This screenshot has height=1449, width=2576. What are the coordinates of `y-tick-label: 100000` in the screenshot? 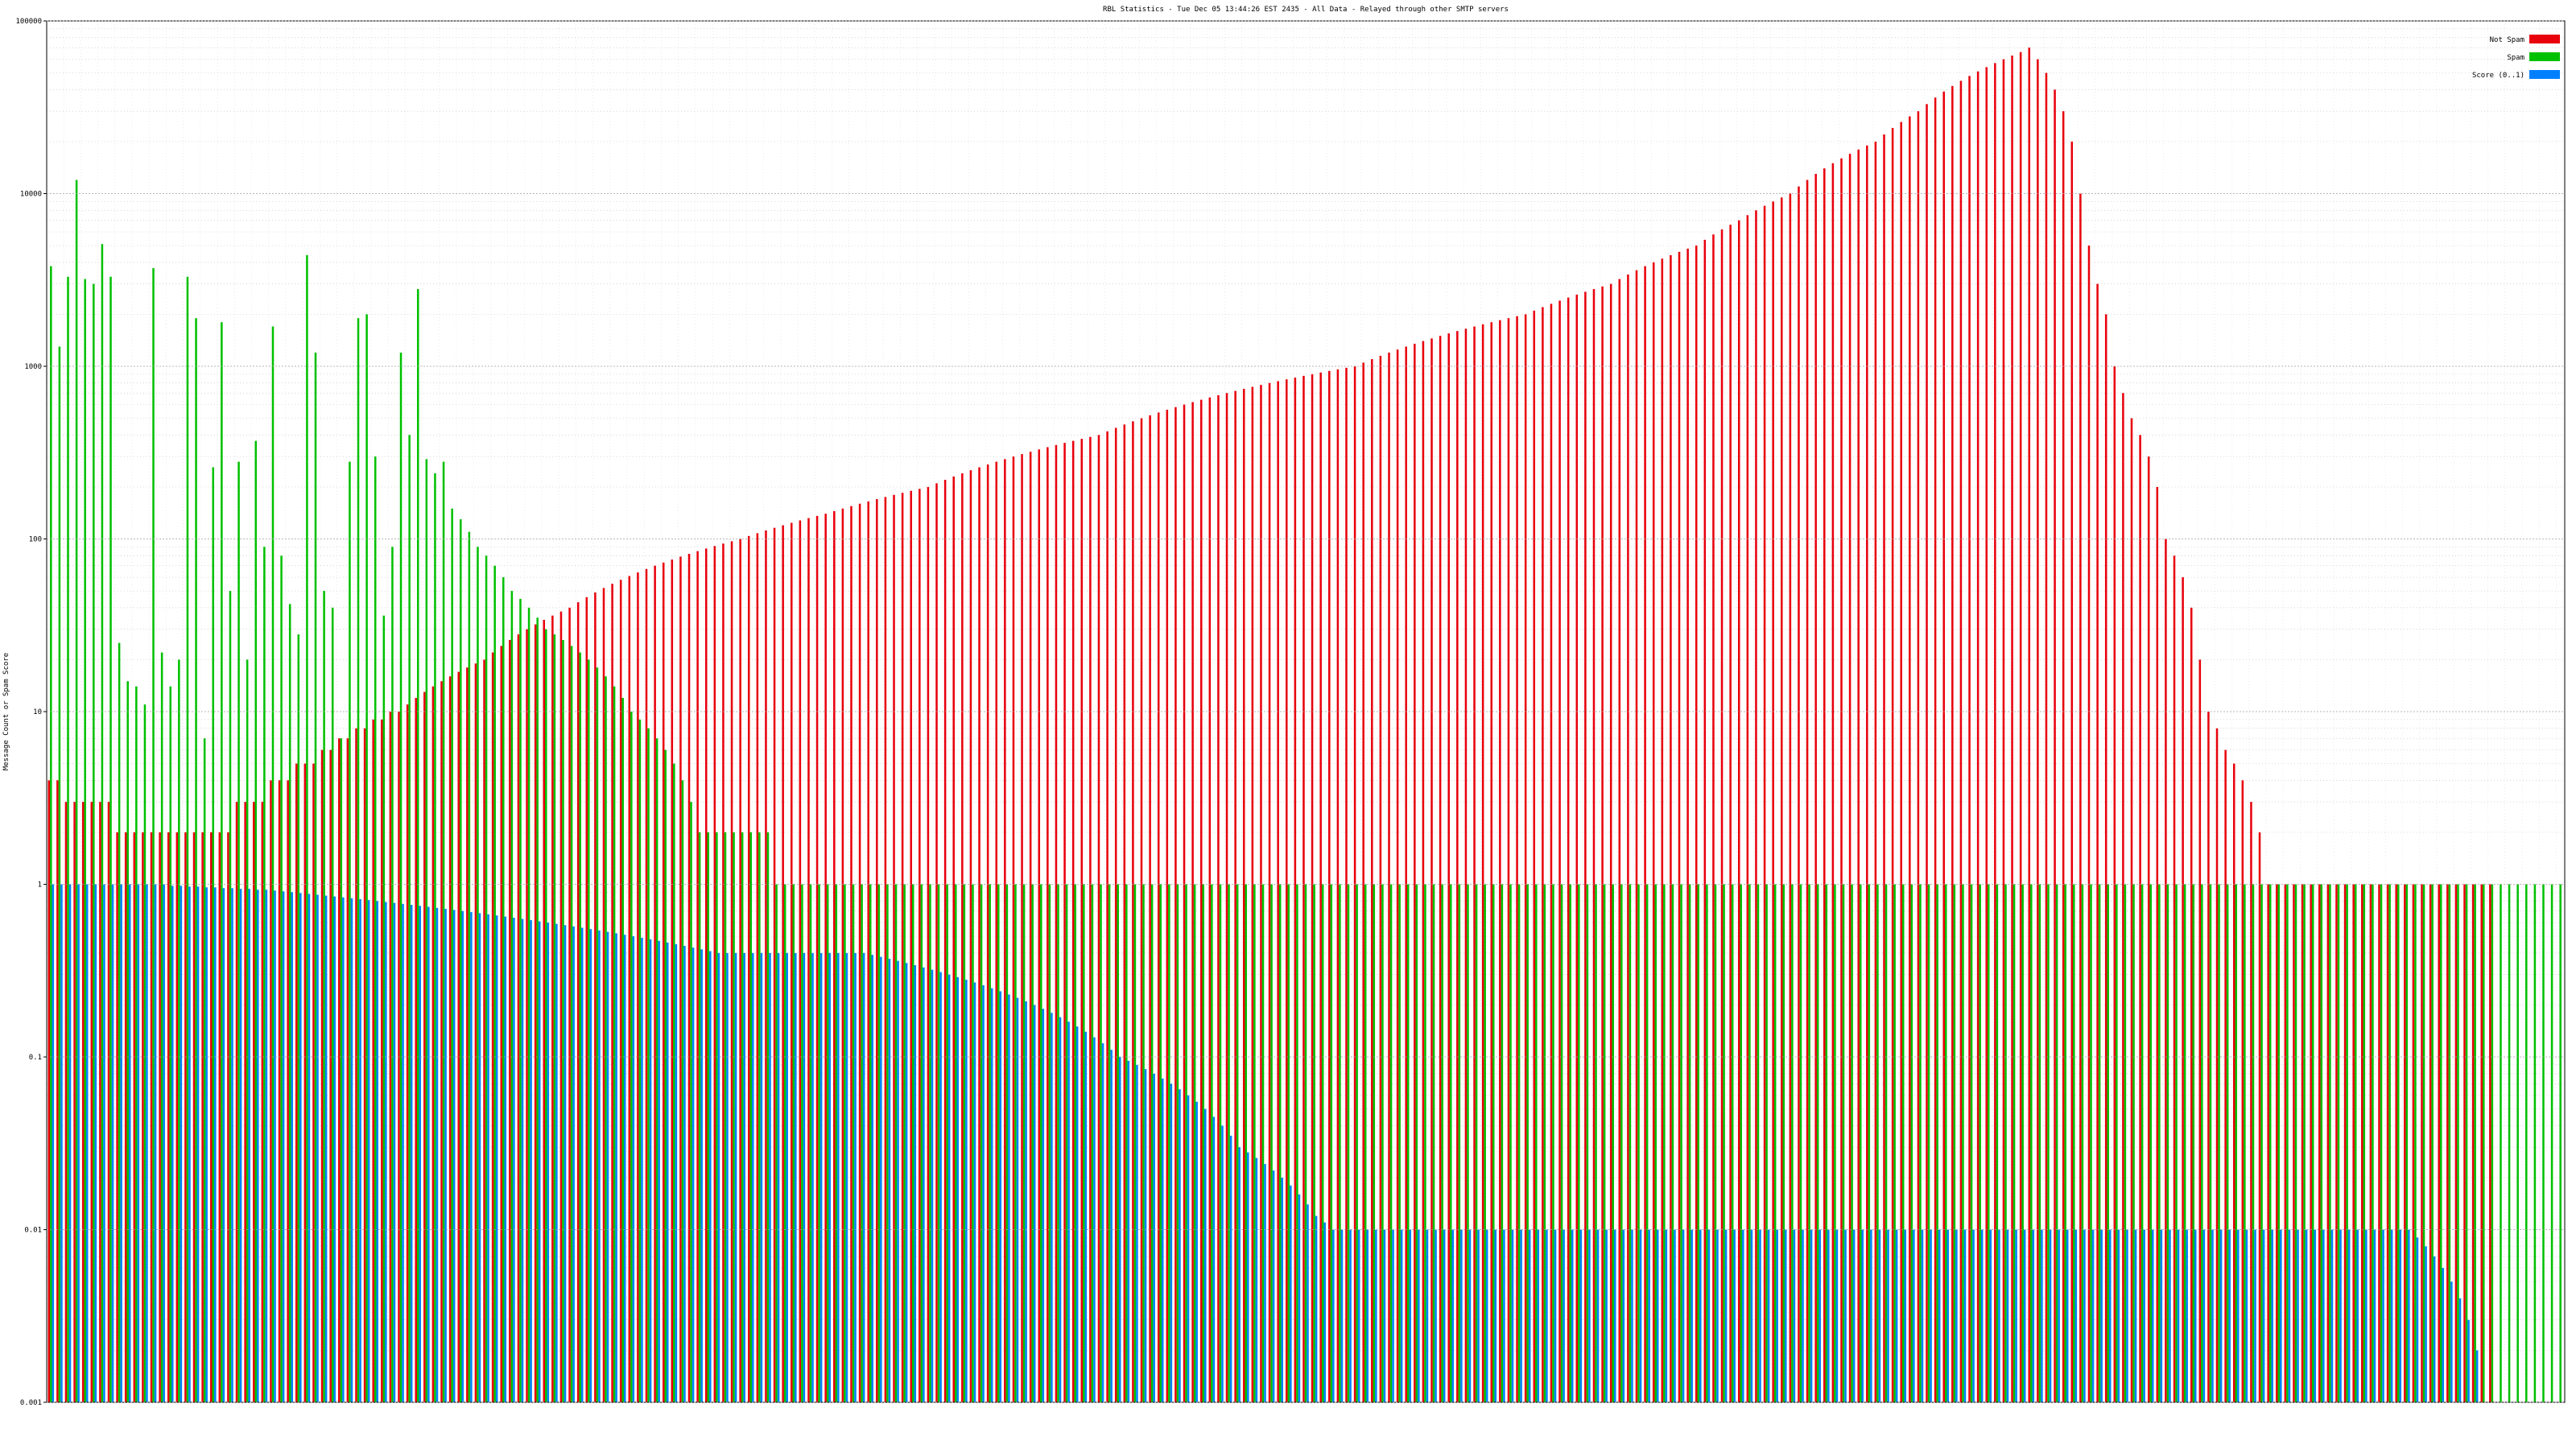 It's located at (28, 22).